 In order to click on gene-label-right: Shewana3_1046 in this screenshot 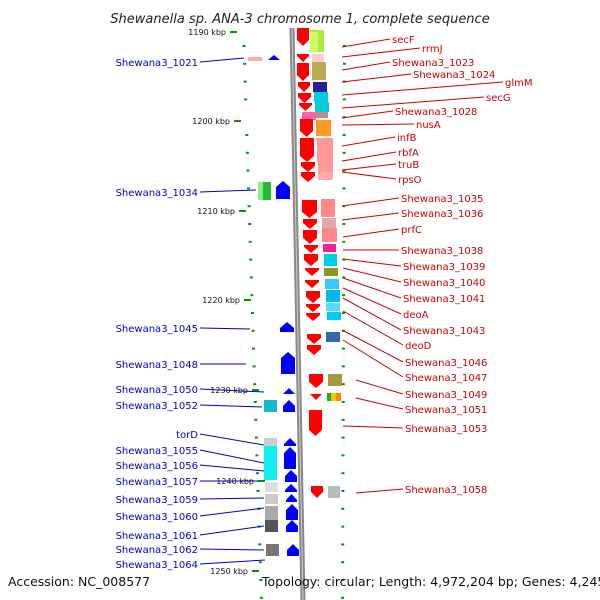, I will do `click(446, 363)`.